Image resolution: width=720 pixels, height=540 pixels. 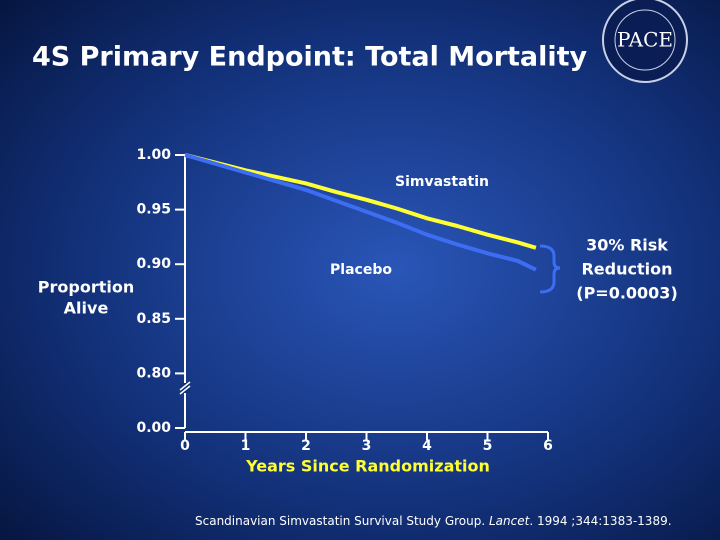 What do you see at coordinates (427, 446) in the screenshot?
I see `x-tick-label: 4` at bounding box center [427, 446].